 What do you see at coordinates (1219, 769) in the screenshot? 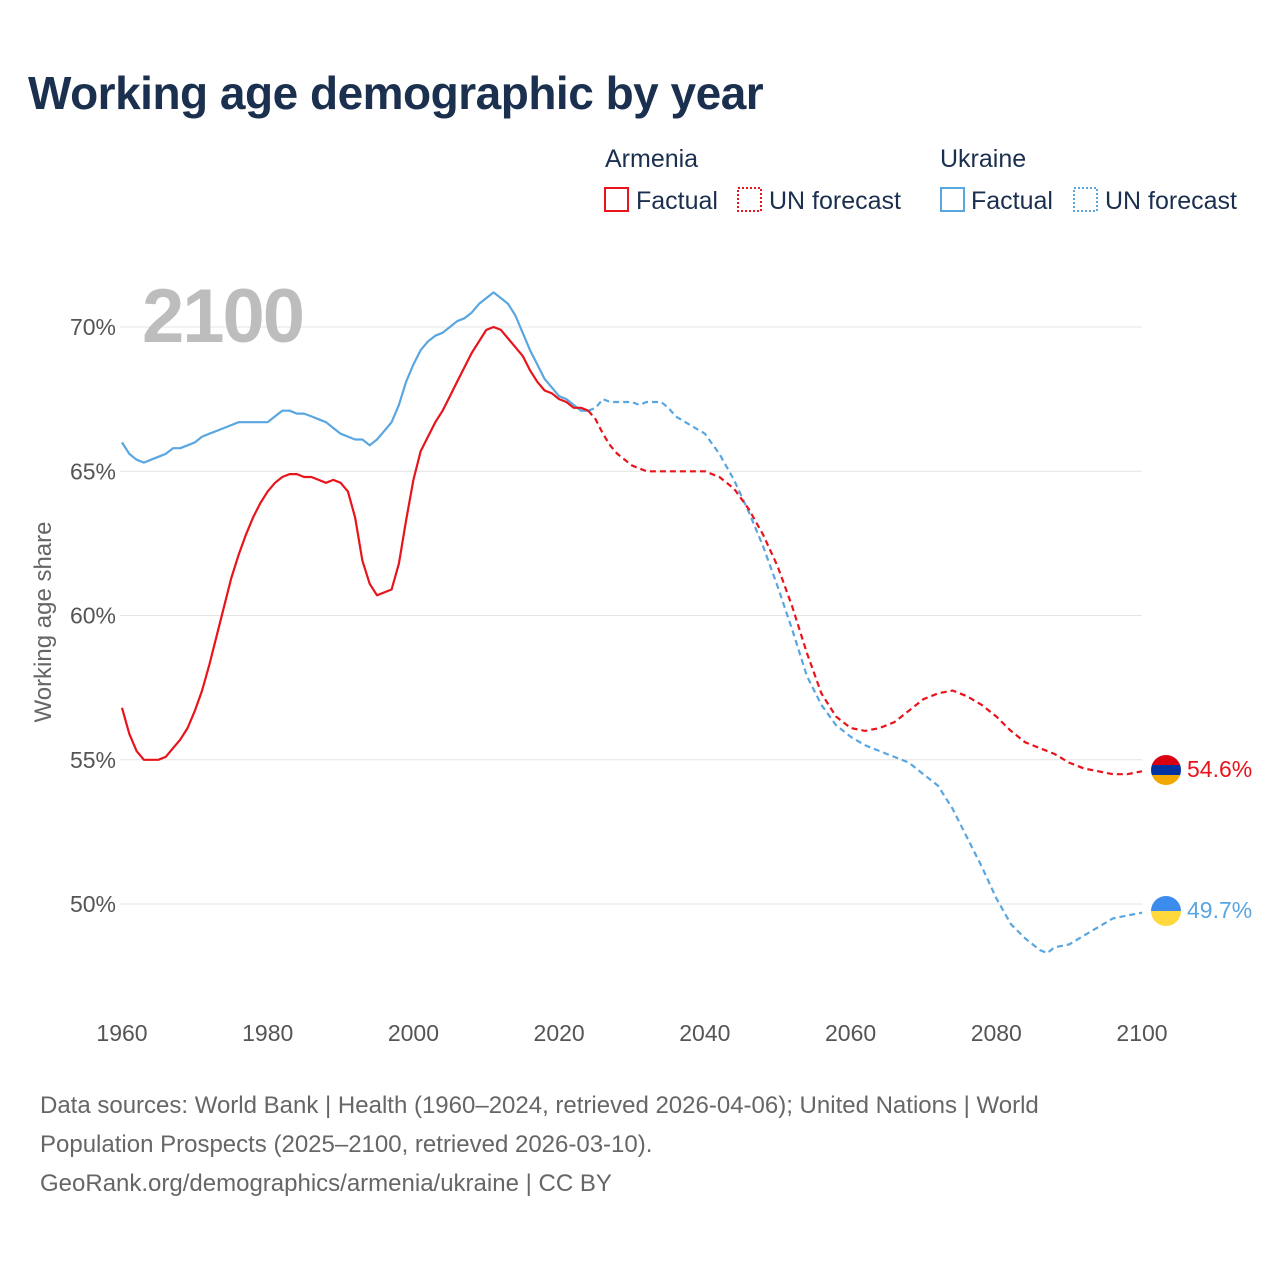
I see `armenia-end-label: 54.6%` at bounding box center [1219, 769].